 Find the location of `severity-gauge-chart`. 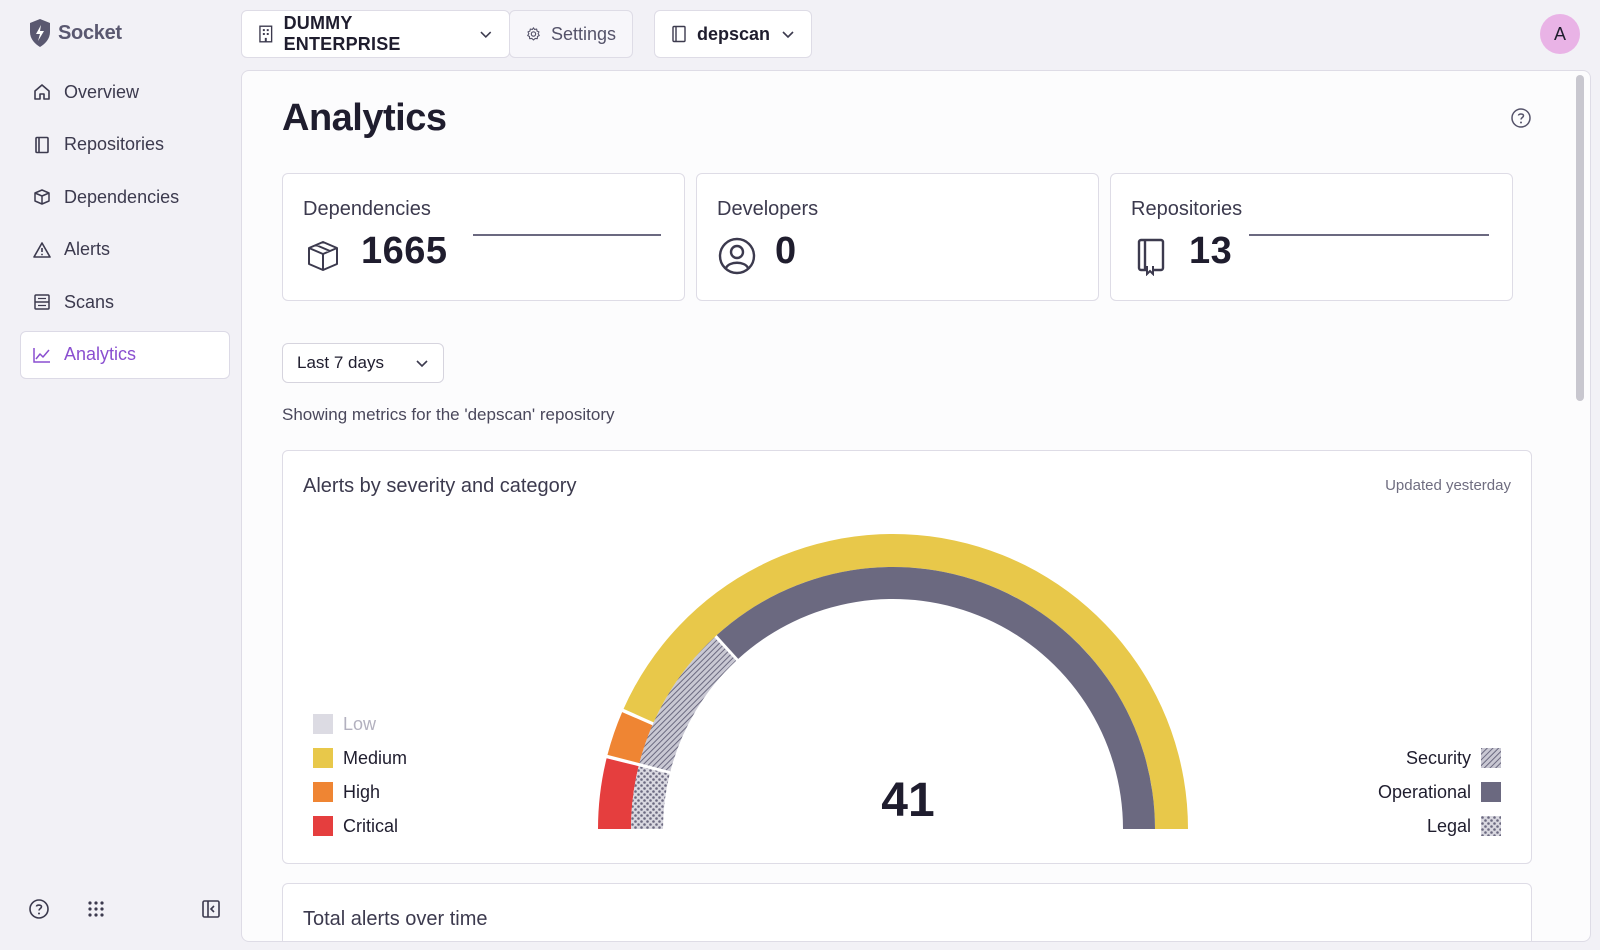

severity-gauge-chart is located at coordinates (893, 681).